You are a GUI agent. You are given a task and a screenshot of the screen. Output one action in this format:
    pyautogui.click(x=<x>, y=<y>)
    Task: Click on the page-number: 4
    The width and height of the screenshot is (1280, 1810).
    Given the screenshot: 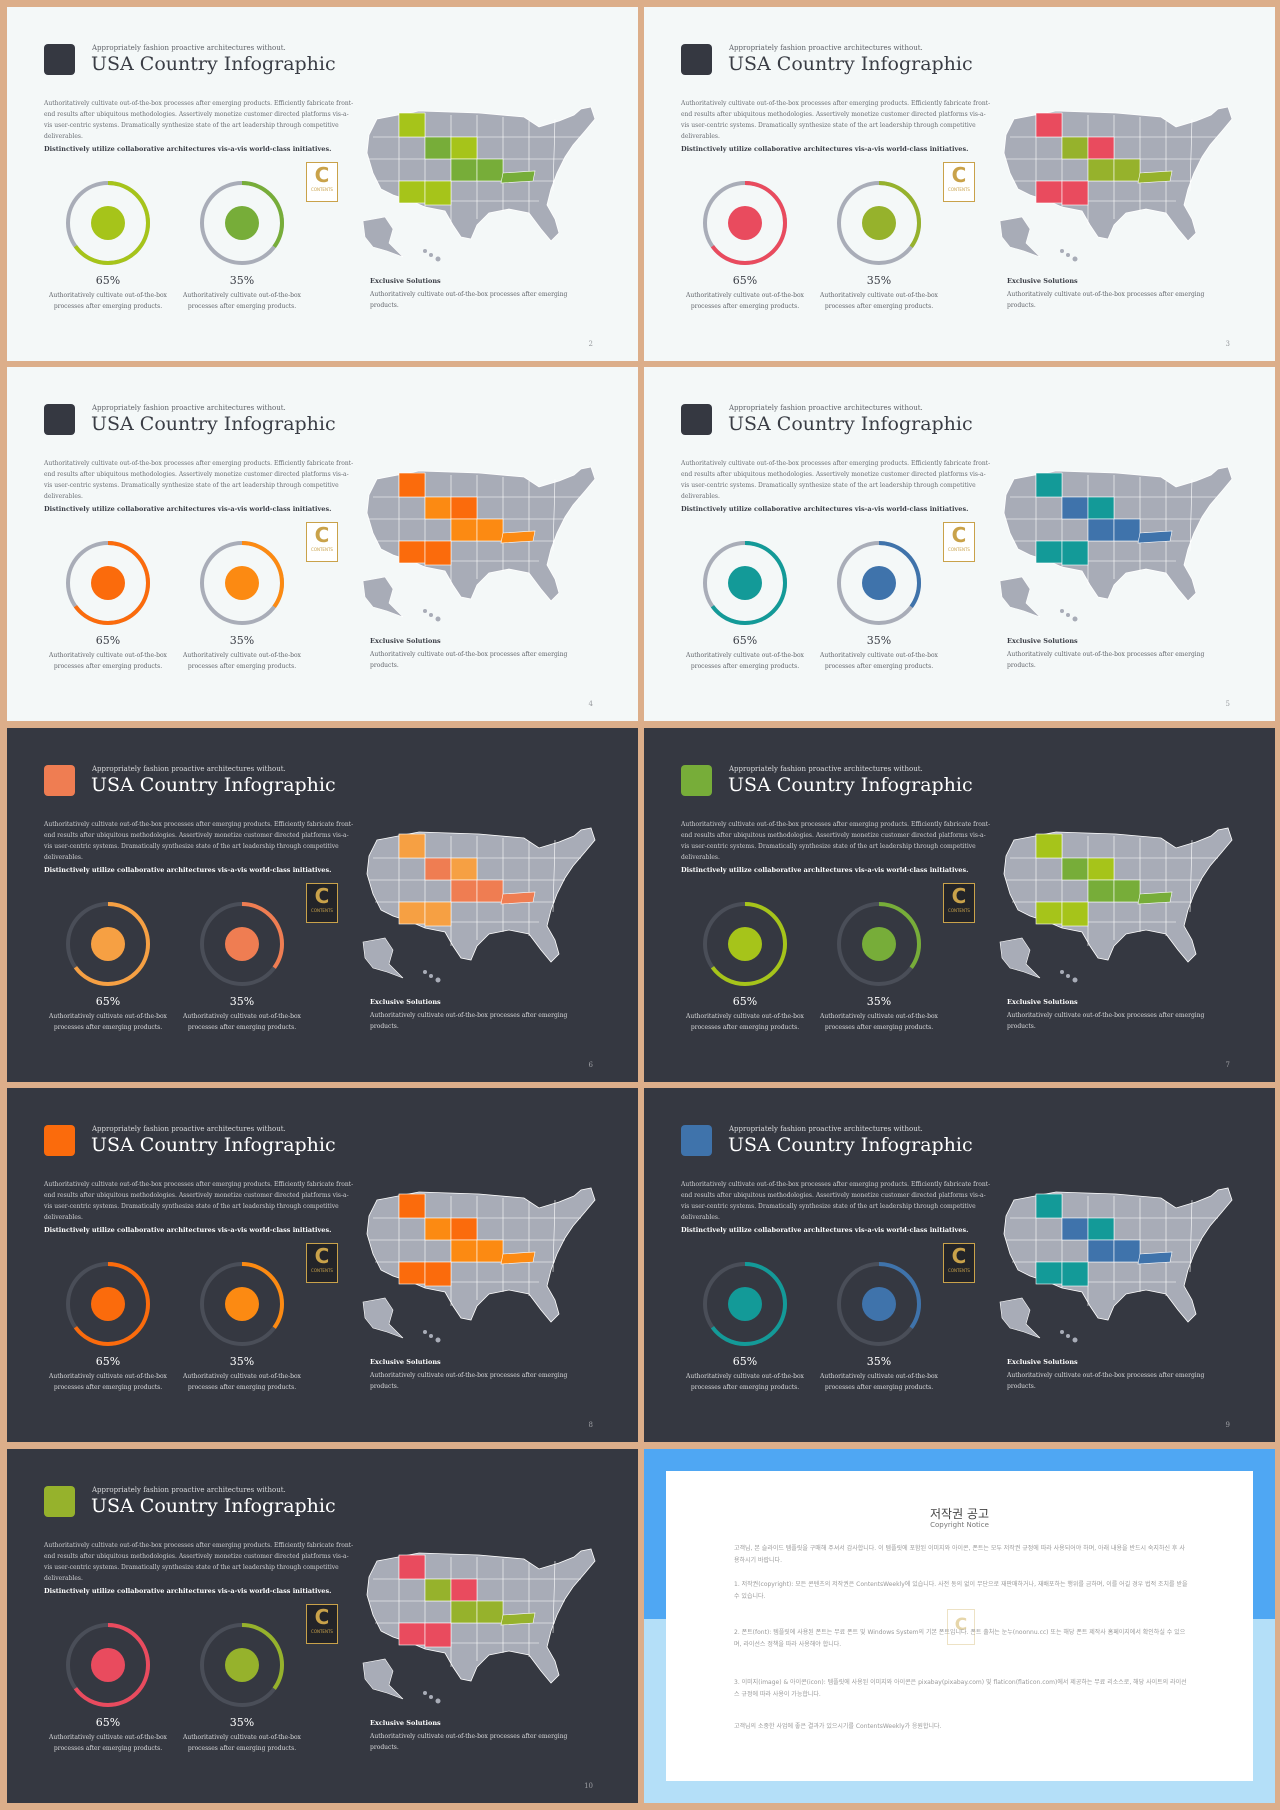 What is the action you would take?
    pyautogui.click(x=590, y=704)
    